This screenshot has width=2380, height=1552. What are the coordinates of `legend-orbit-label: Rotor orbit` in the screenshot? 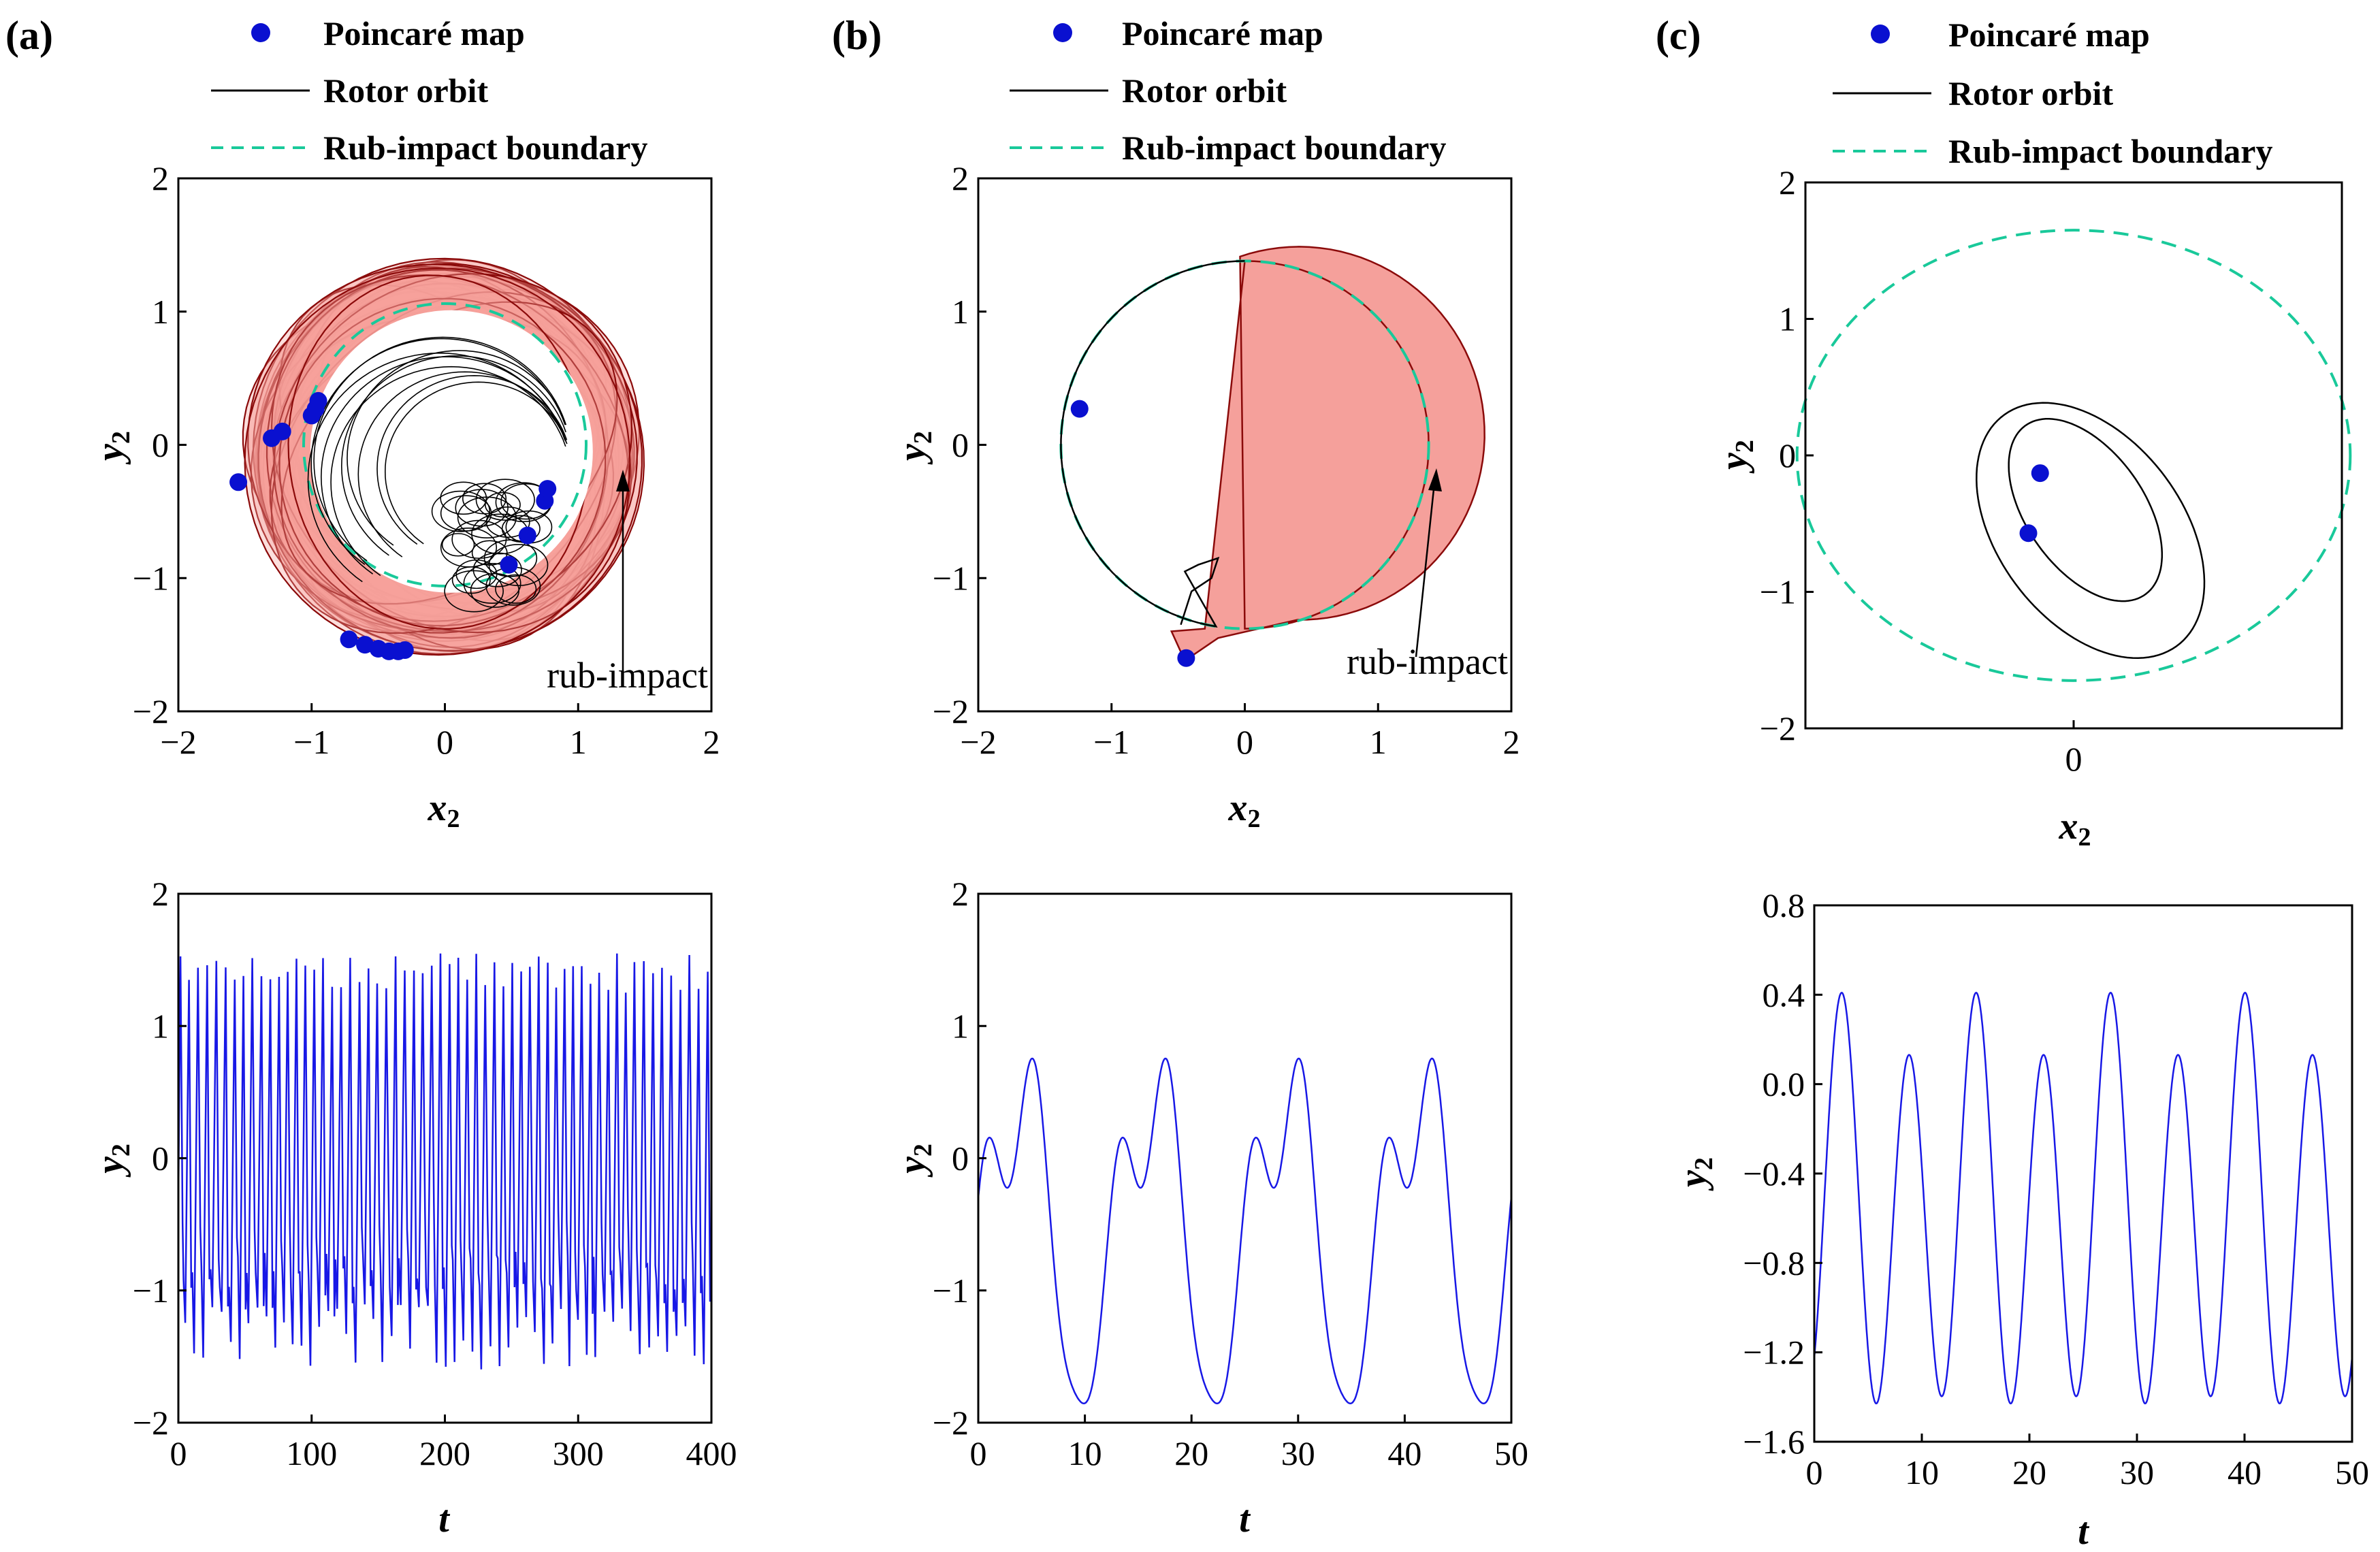 It's located at (1204, 91).